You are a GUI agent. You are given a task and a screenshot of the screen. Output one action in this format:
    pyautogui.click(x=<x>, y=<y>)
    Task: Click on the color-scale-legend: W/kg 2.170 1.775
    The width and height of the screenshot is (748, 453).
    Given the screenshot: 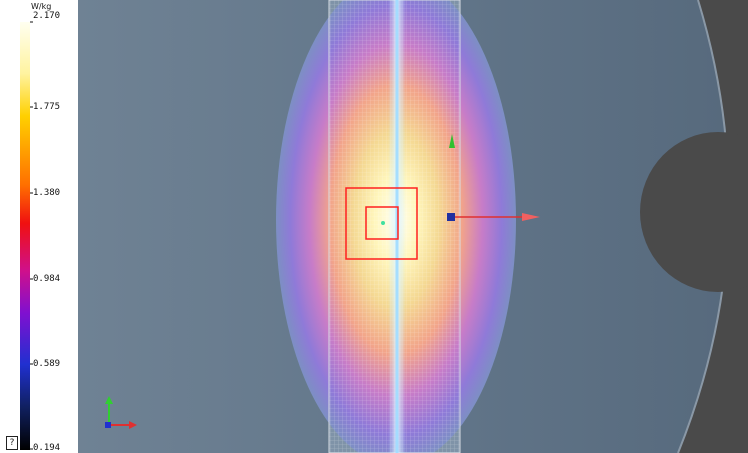 What is the action you would take?
    pyautogui.click(x=39, y=226)
    